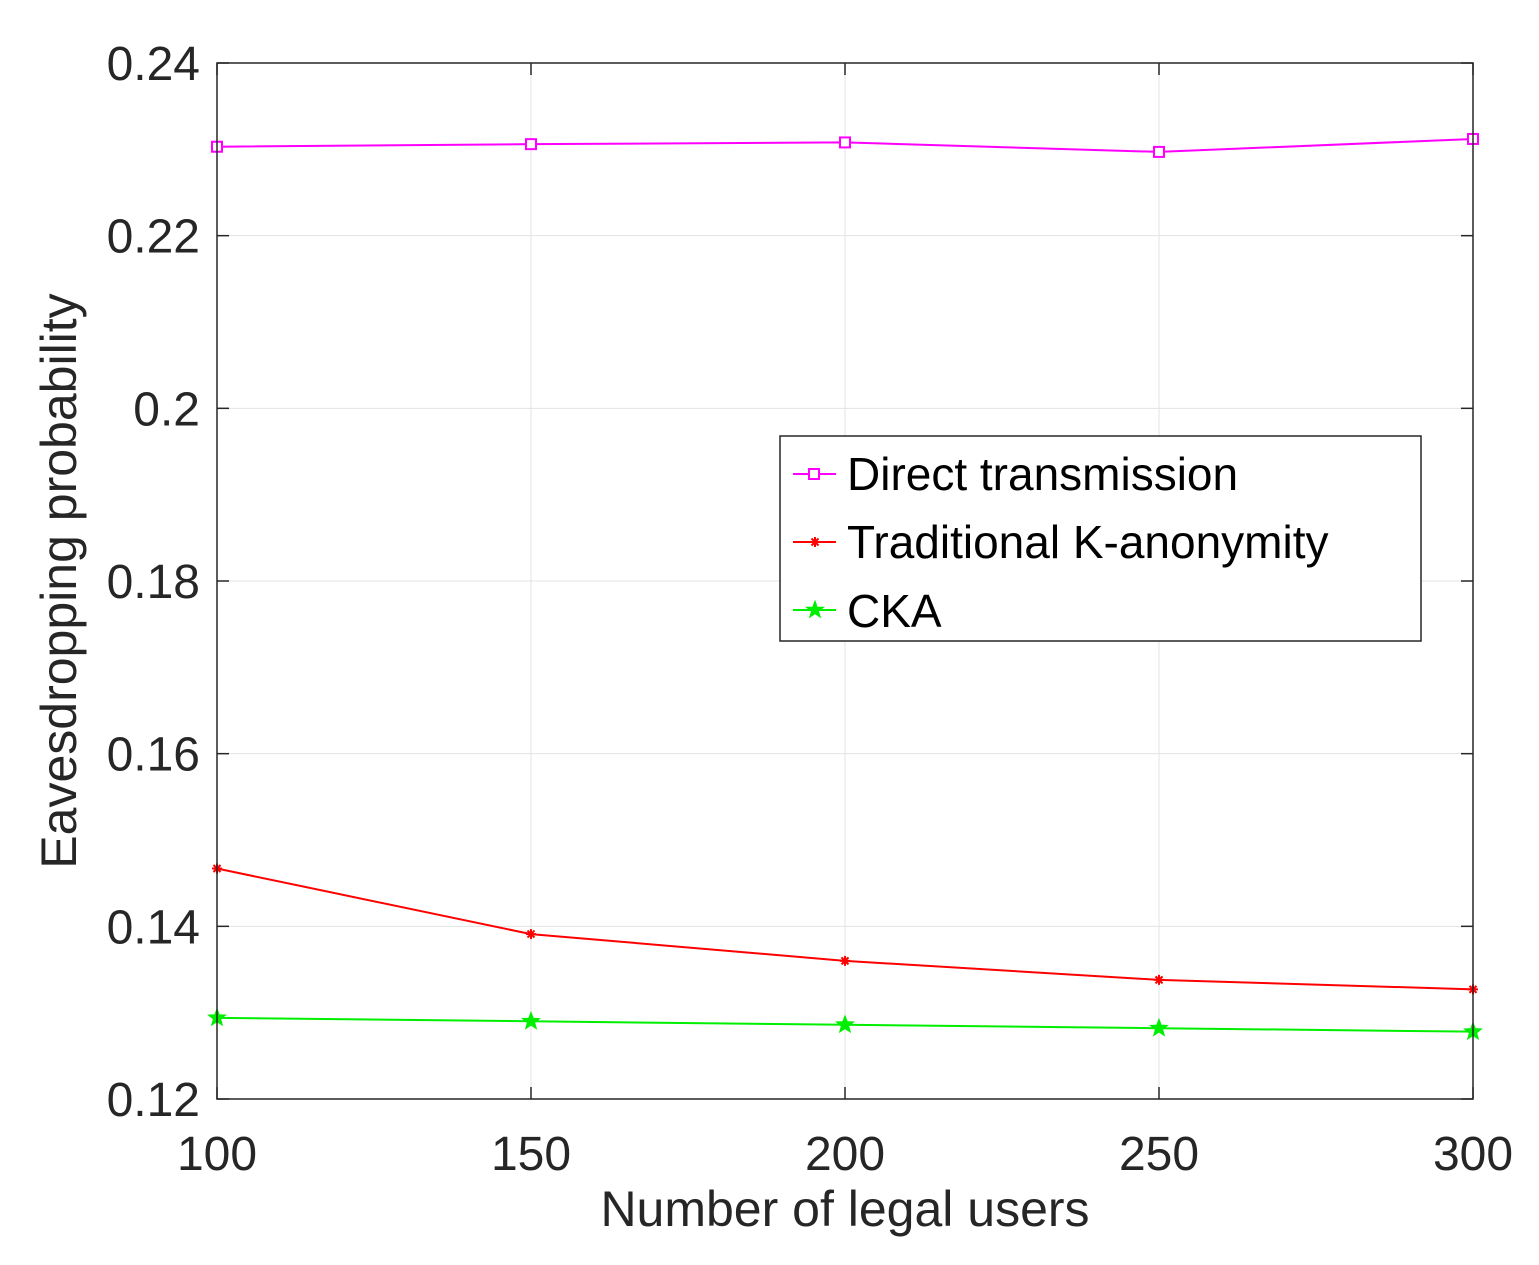  I want to click on x-tick-label: 250, so click(1159, 1154).